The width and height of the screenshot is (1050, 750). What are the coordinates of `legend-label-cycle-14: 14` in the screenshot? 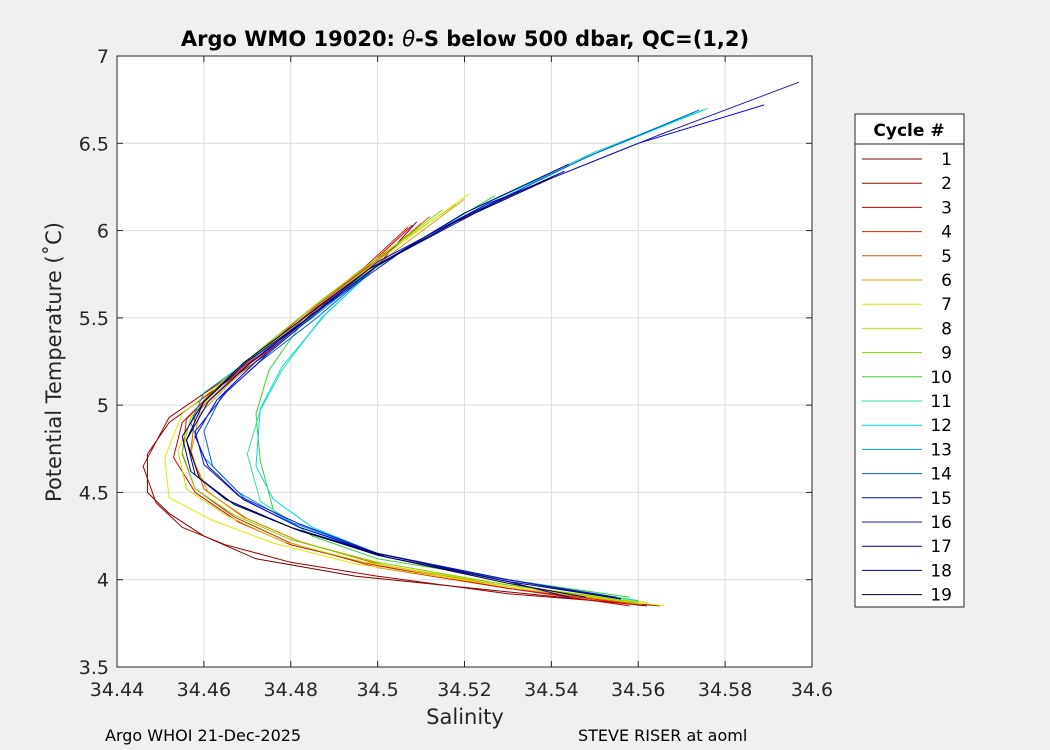 It's located at (941, 475).